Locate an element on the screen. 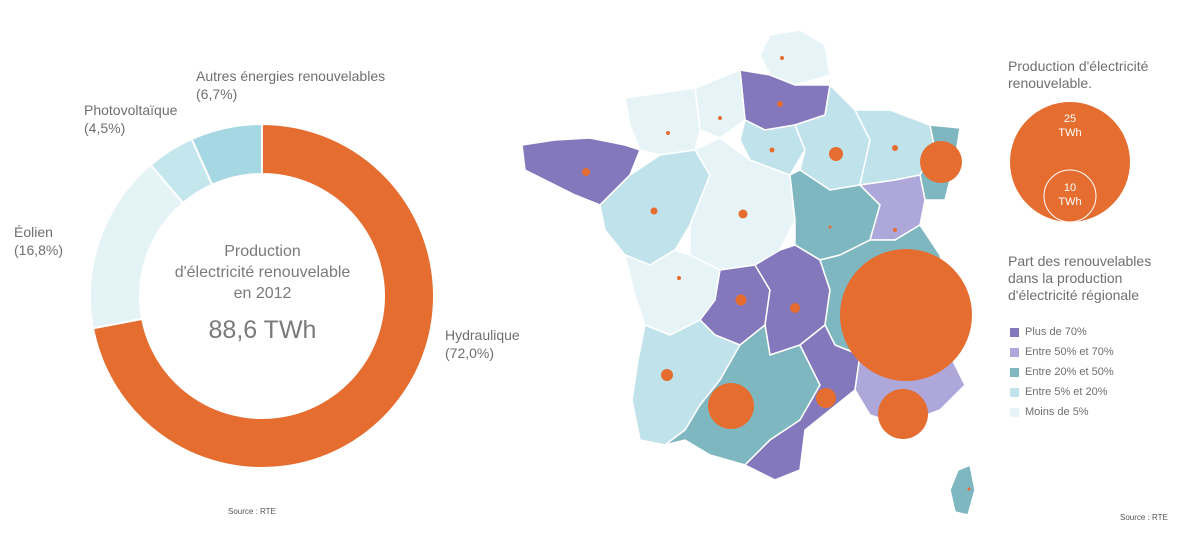  legend-label: Entre 50% et 70% is located at coordinates (1069, 352).